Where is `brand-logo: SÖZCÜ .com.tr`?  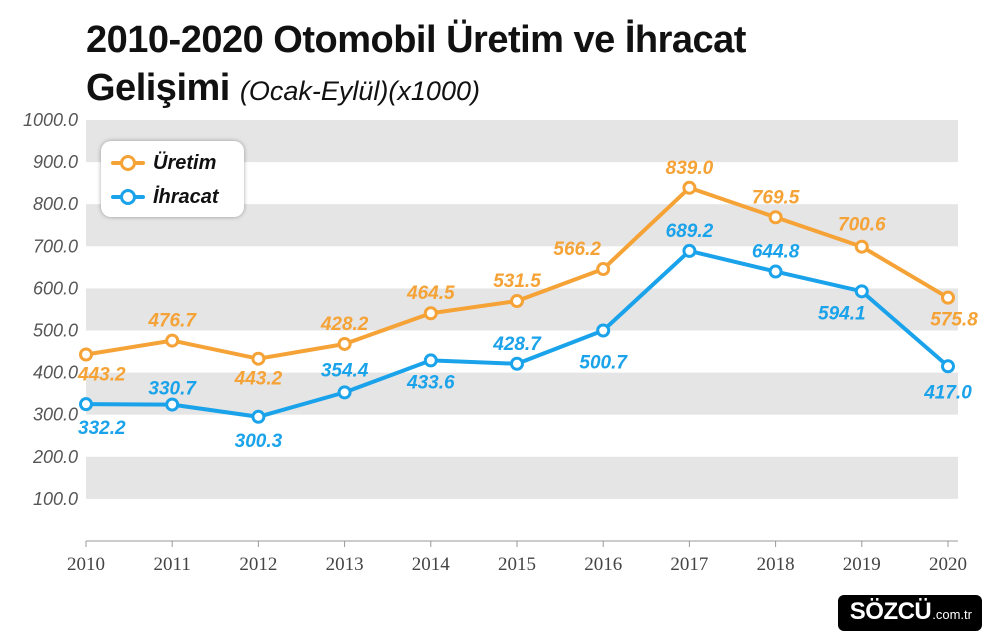 brand-logo: SÖZCÜ .com.tr is located at coordinates (909, 613).